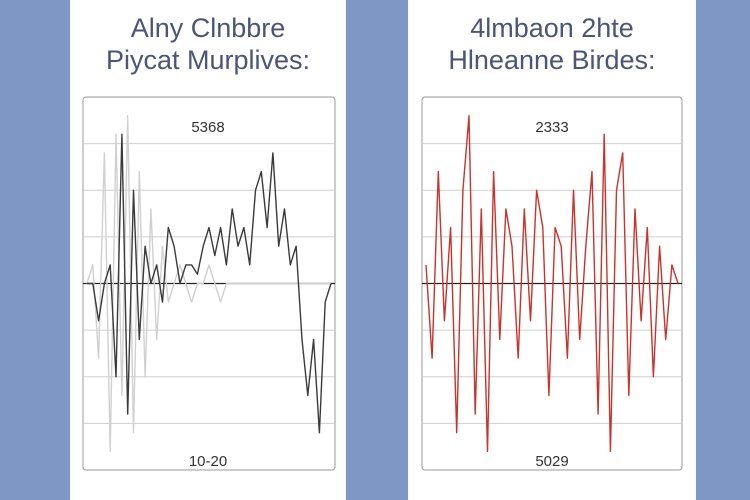  I want to click on footer-label: 5029, so click(551, 461).